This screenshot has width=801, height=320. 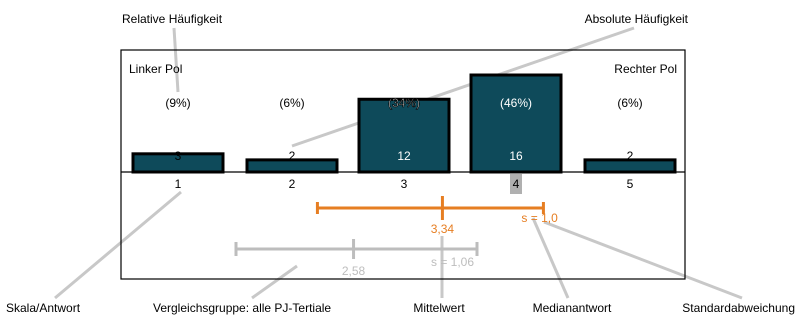 I want to click on leader-relative-frequency, so click(x=176, y=60).